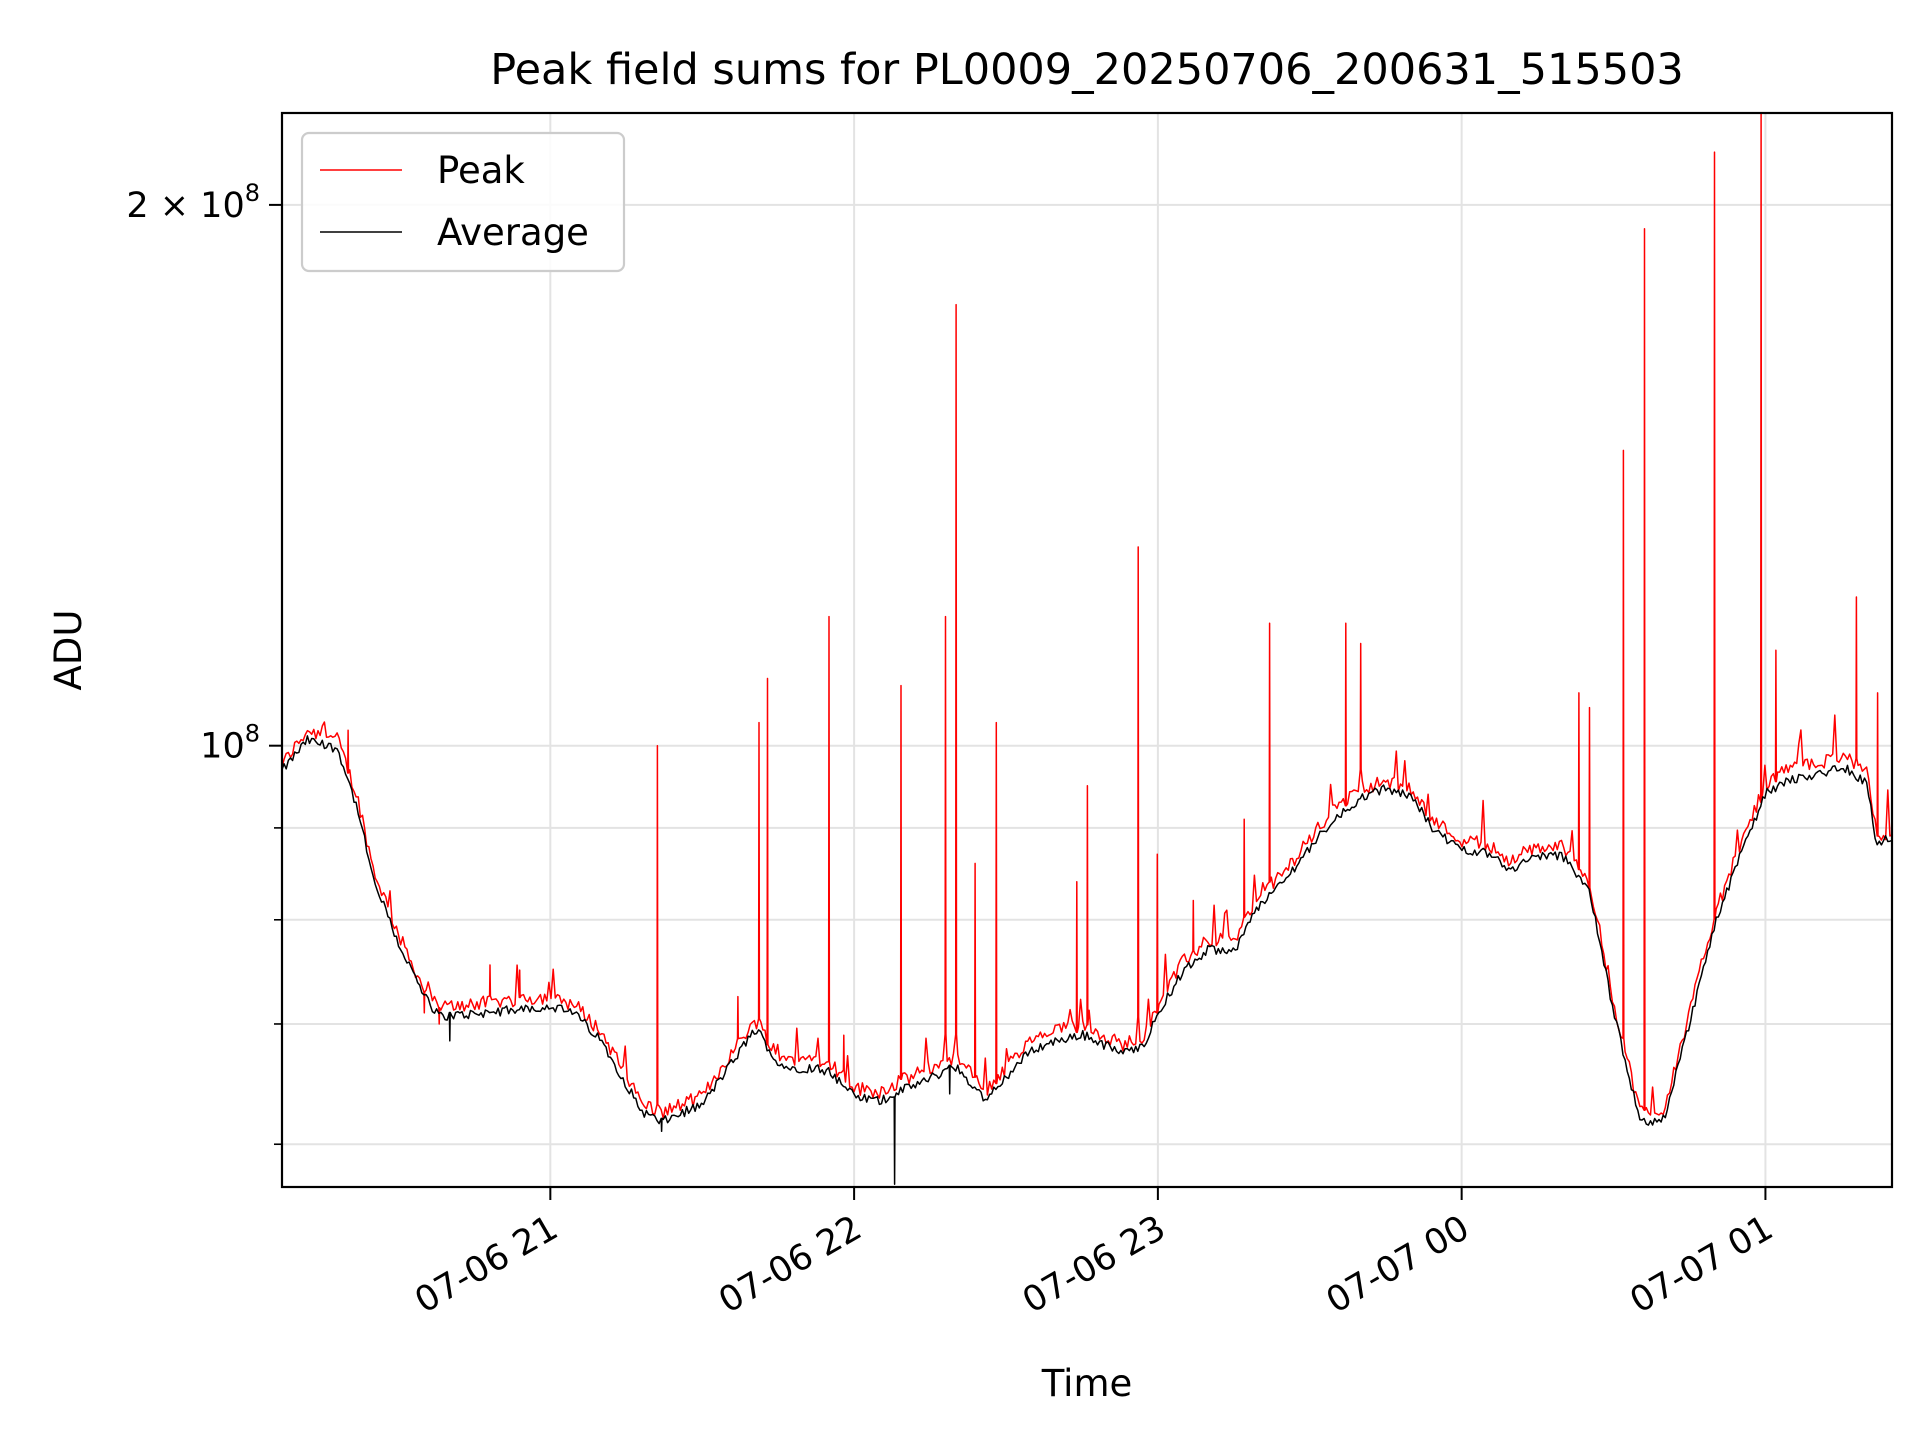 The height and width of the screenshot is (1440, 1920). What do you see at coordinates (481, 170) in the screenshot?
I see `legend-label-peak: Peak` at bounding box center [481, 170].